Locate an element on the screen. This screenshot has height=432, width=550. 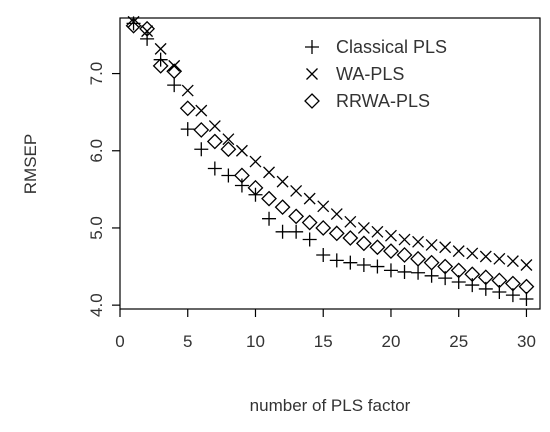
legend: Classical PLS WA-PLS RRWA-PLS is located at coordinates (375, 74).